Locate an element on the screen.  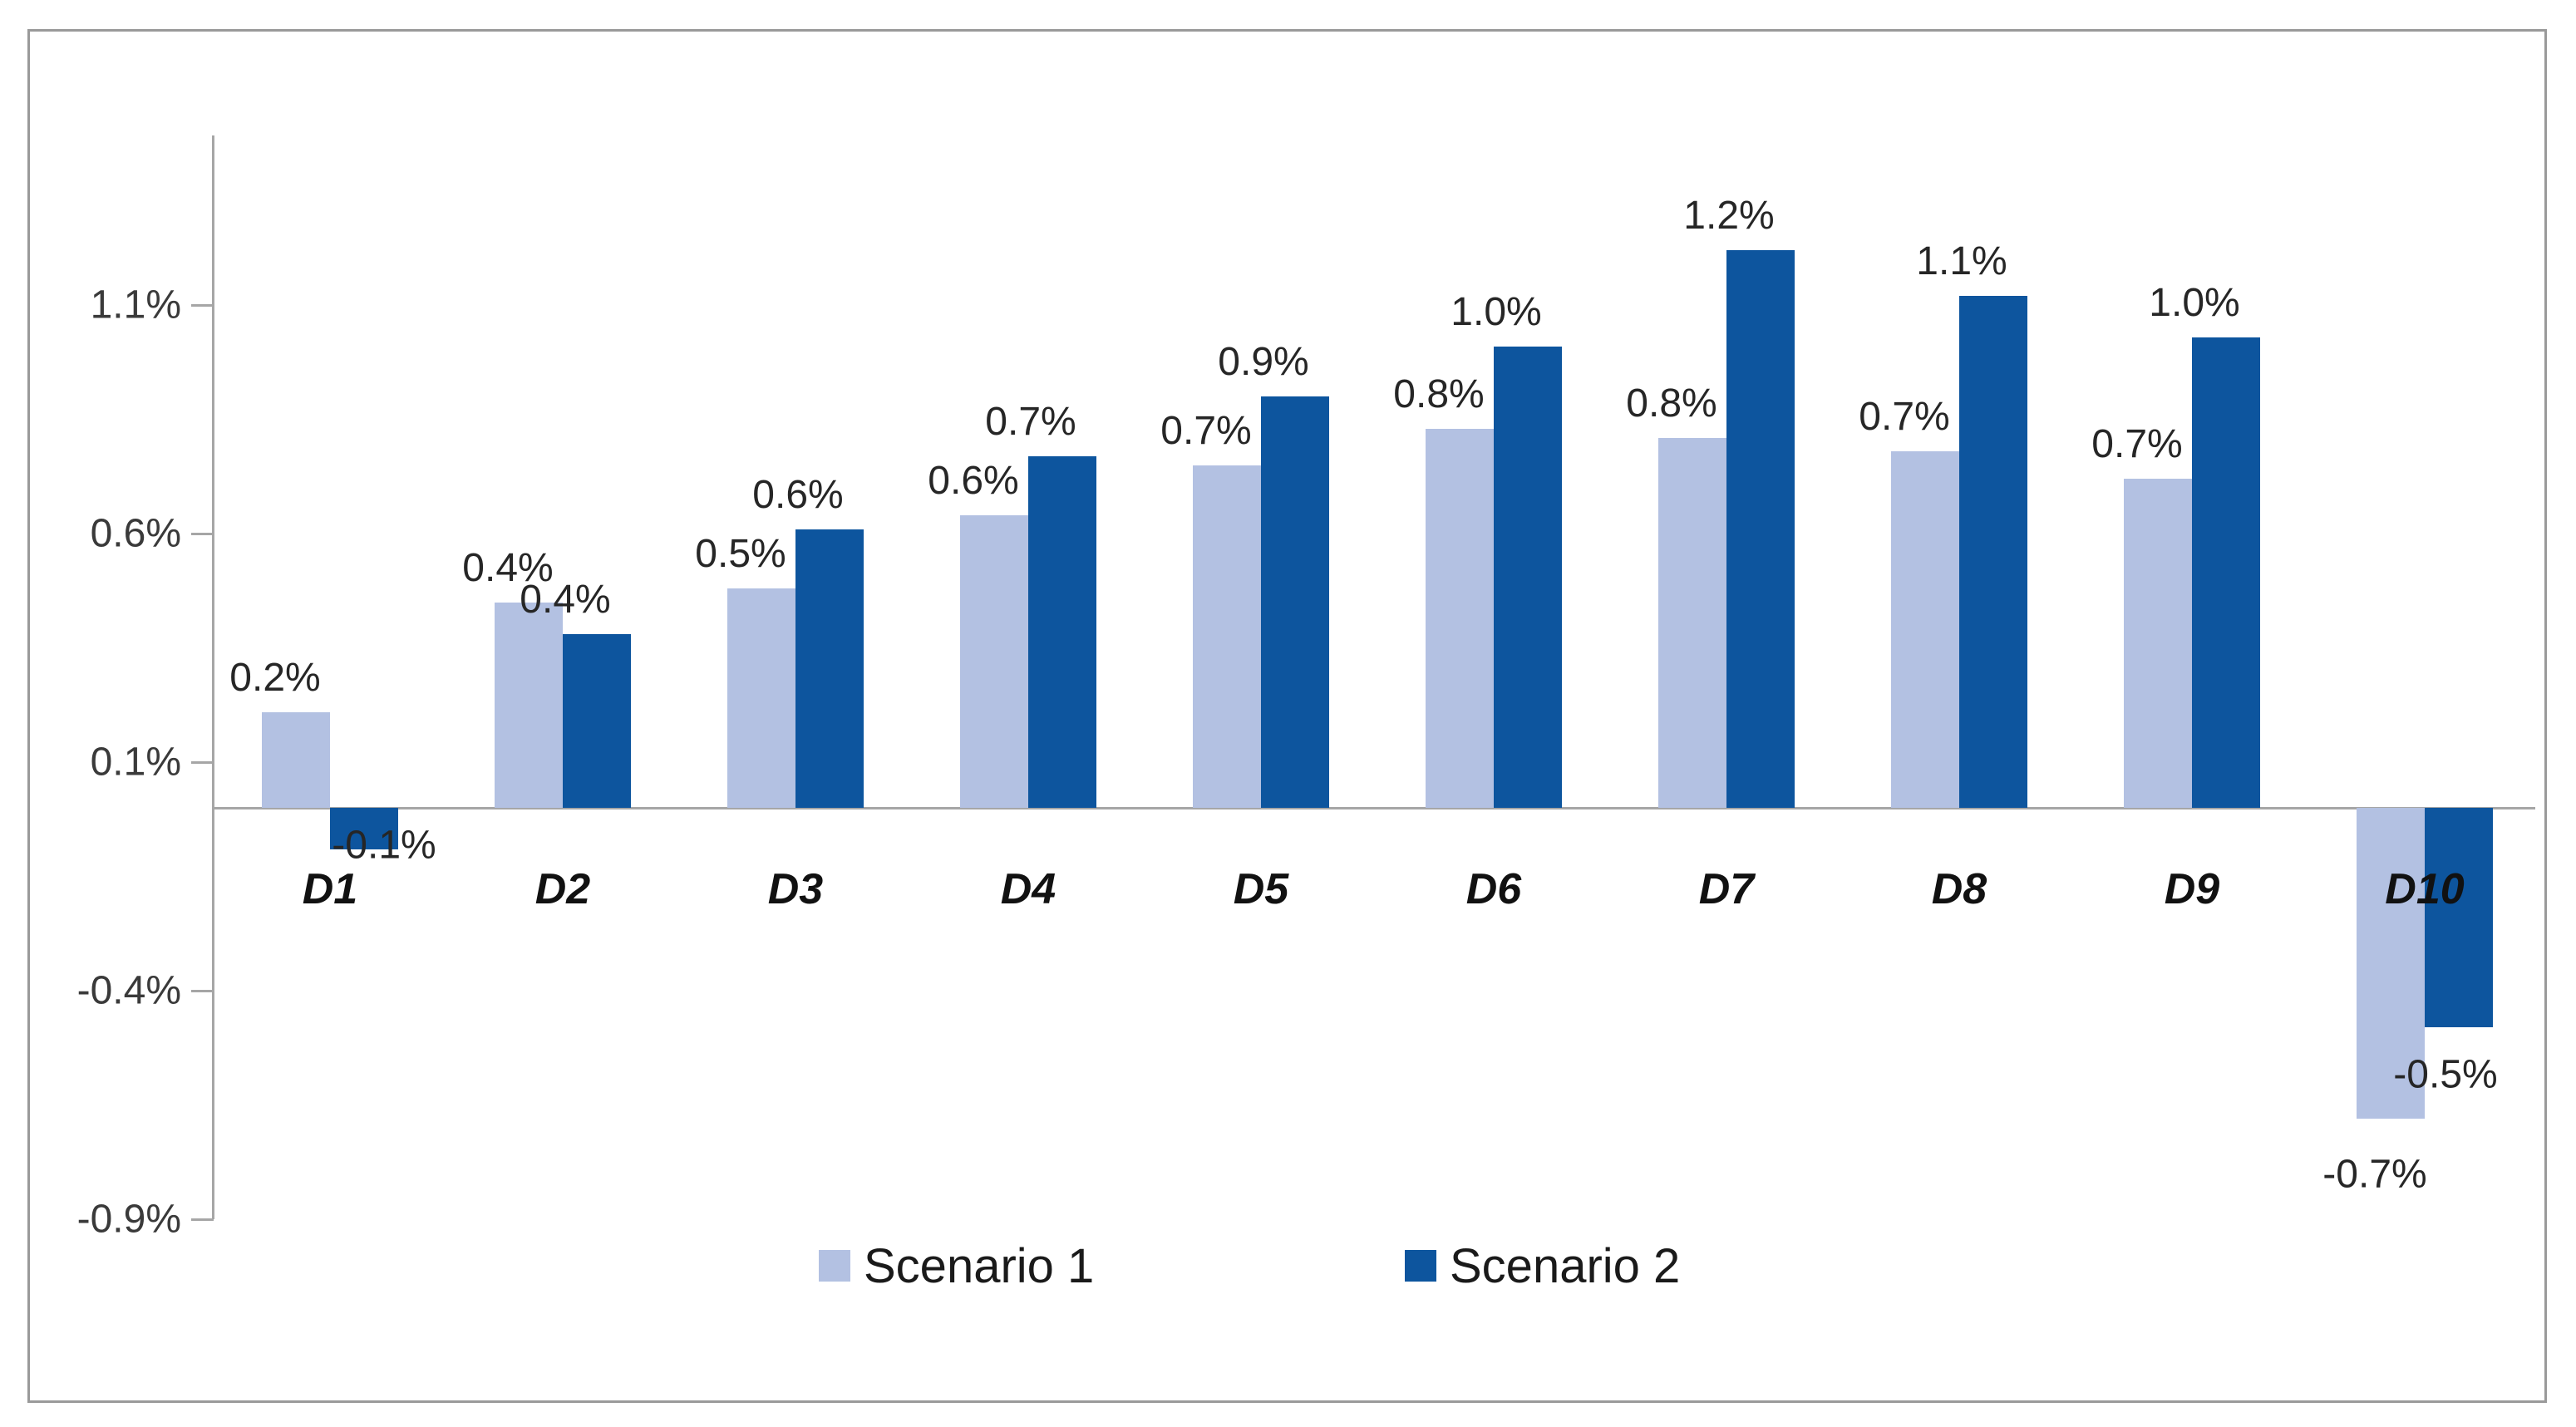
chart-legend: Scenario 1 Scenario 2 is located at coordinates (1288, 1266).